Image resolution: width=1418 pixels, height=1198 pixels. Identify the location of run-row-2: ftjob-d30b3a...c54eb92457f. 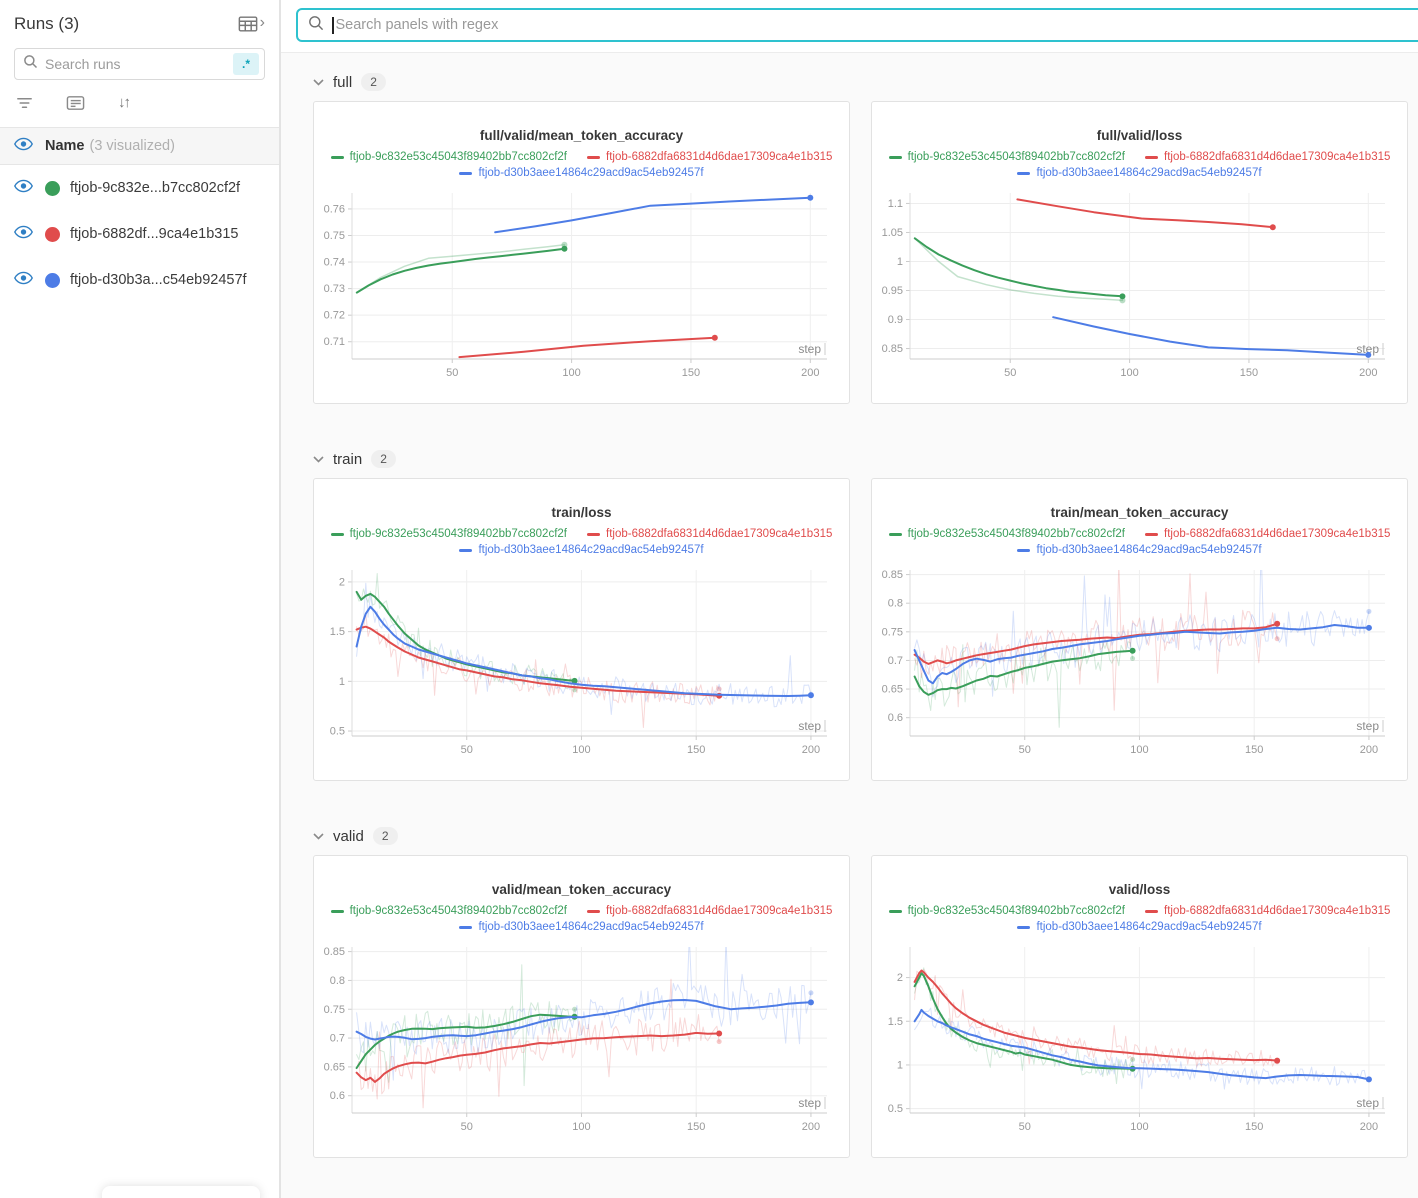
(139, 280).